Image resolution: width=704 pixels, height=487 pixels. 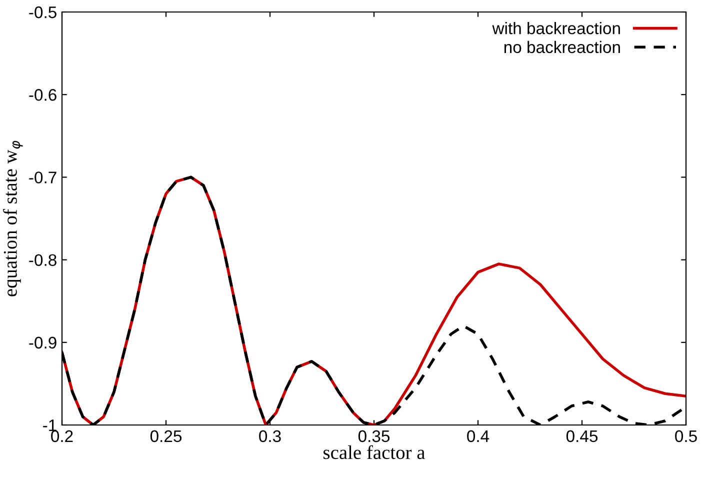 I want to click on y-axis-title: equation of state w$_{φ}$, so click(x=13, y=218).